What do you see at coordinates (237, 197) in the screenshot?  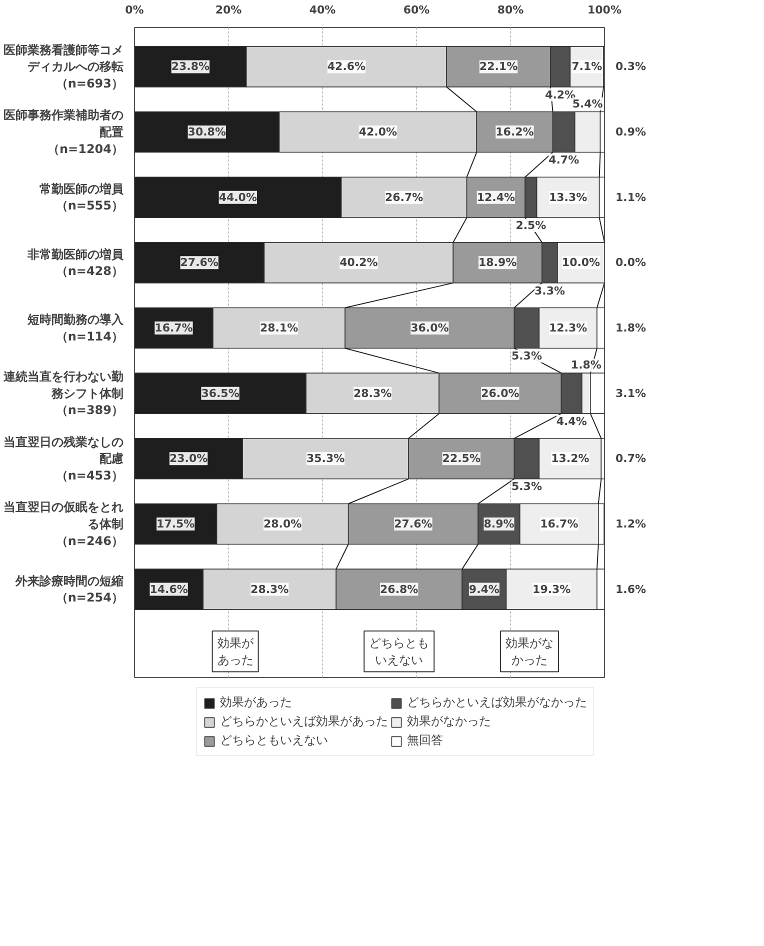 I see `data-label: 44.0%` at bounding box center [237, 197].